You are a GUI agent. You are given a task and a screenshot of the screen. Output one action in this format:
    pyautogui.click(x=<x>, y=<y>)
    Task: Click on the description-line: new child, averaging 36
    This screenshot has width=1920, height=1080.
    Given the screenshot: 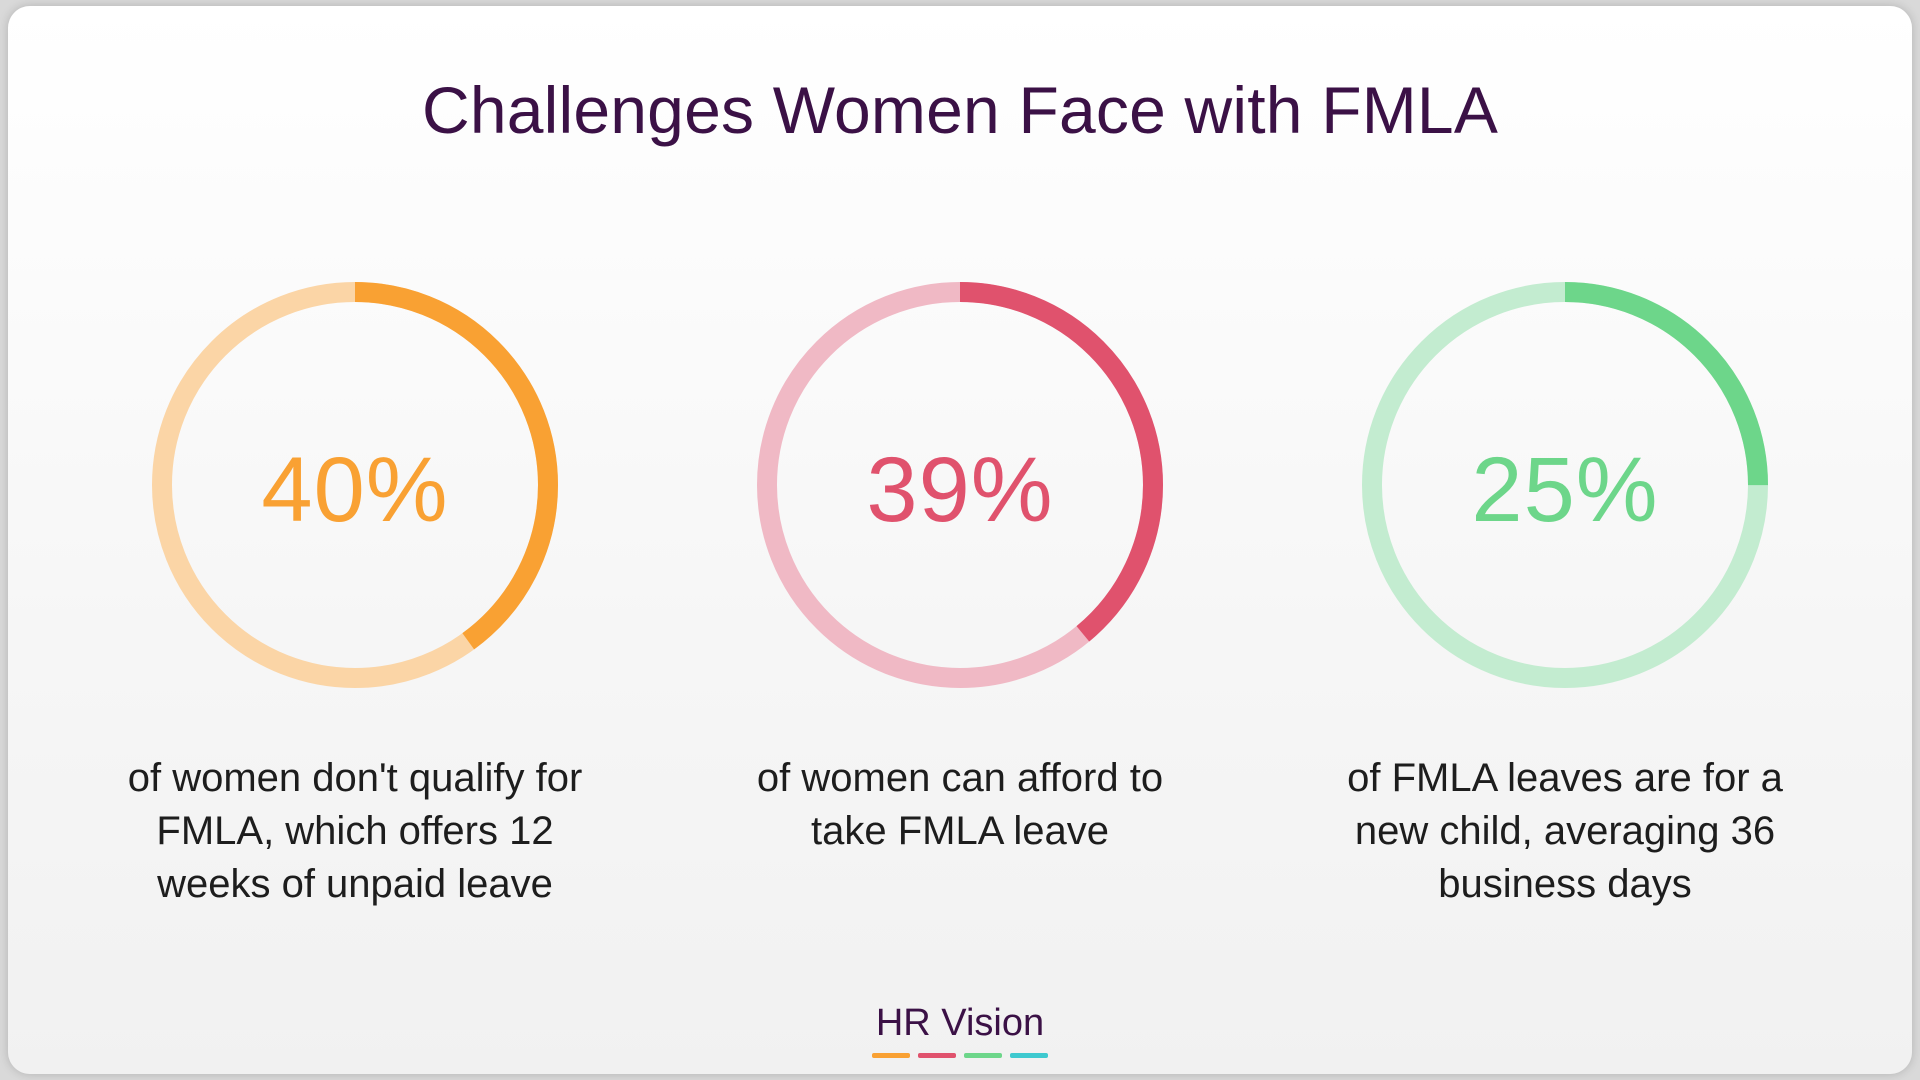 What is the action you would take?
    pyautogui.click(x=1565, y=831)
    